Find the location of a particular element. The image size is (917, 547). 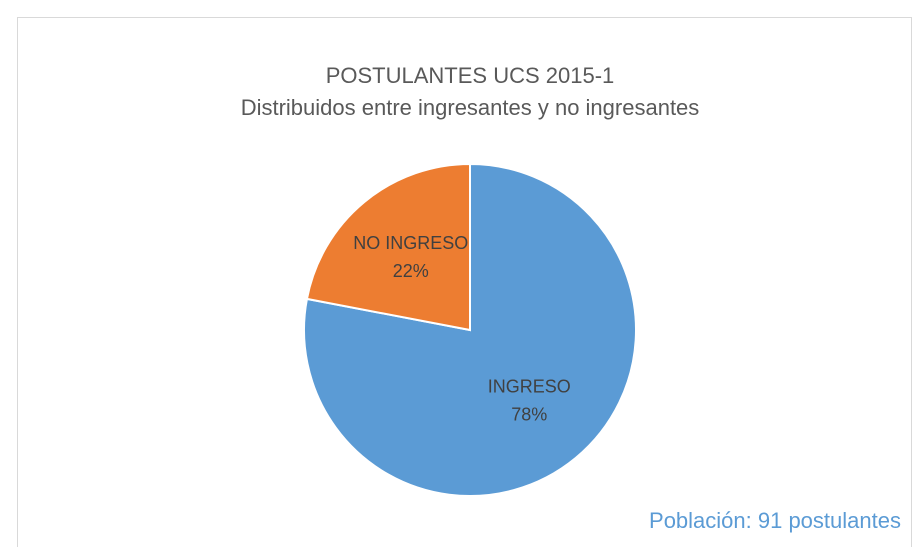

slice-label: NO INGRESO is located at coordinates (410, 243).